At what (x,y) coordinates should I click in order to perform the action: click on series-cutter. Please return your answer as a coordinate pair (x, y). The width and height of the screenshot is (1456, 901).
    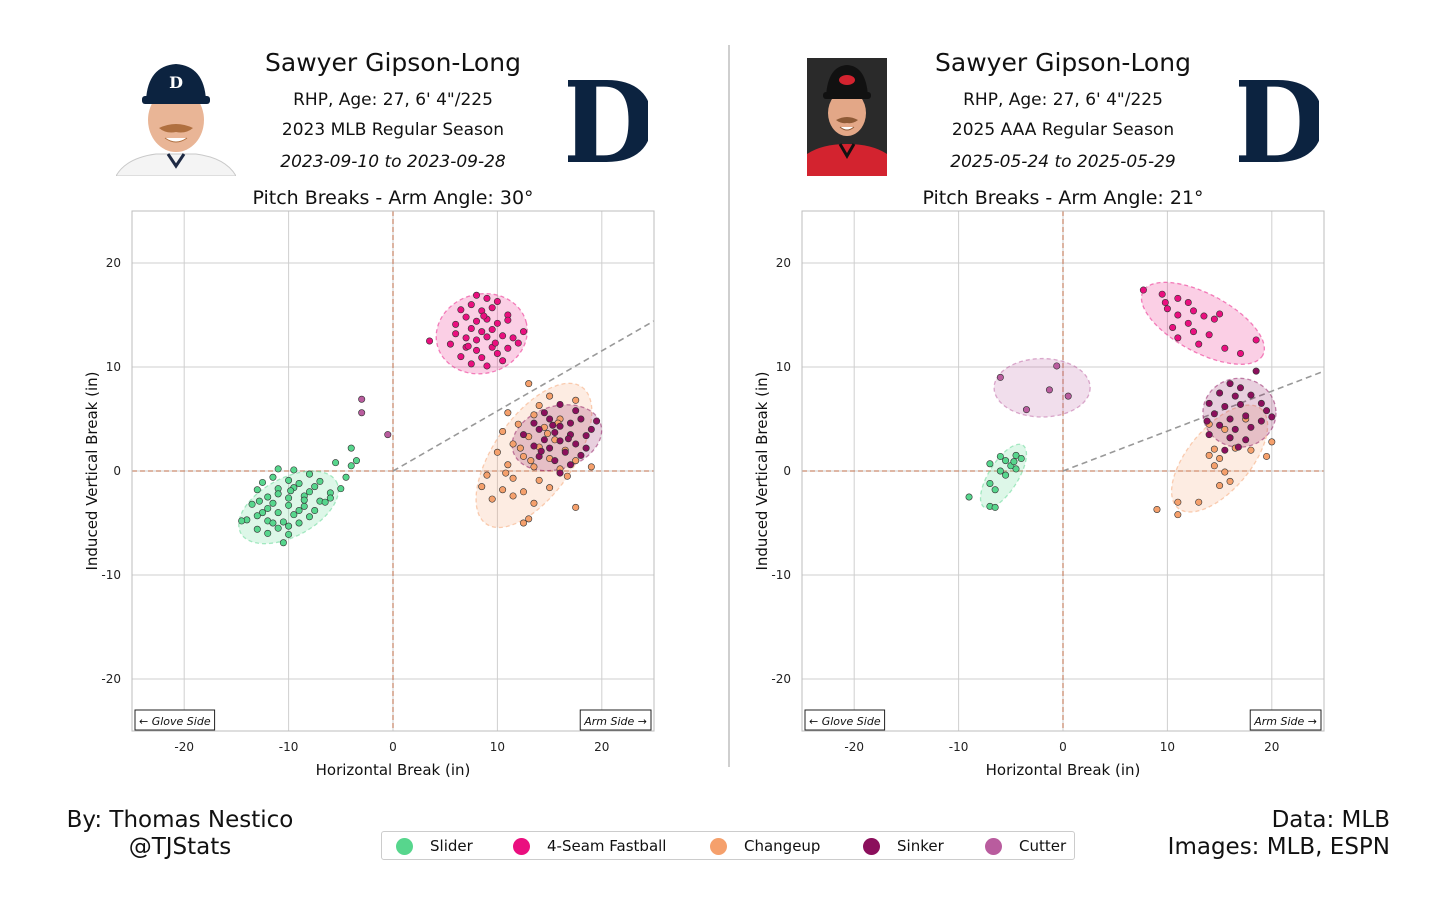
    Looking at the image, I should click on (1034, 388).